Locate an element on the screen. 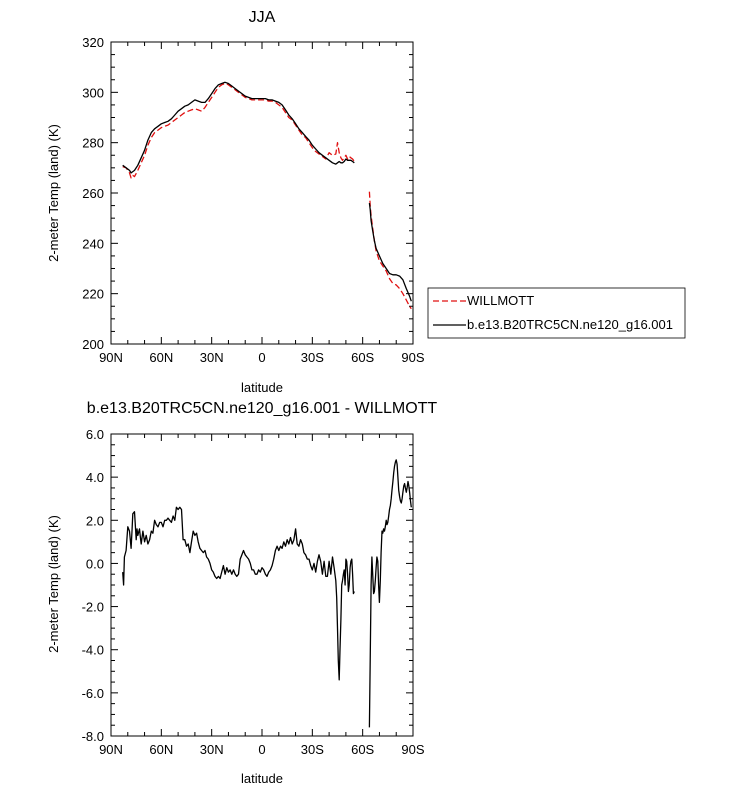  top-ytick-label: 240 is located at coordinates (93, 243).